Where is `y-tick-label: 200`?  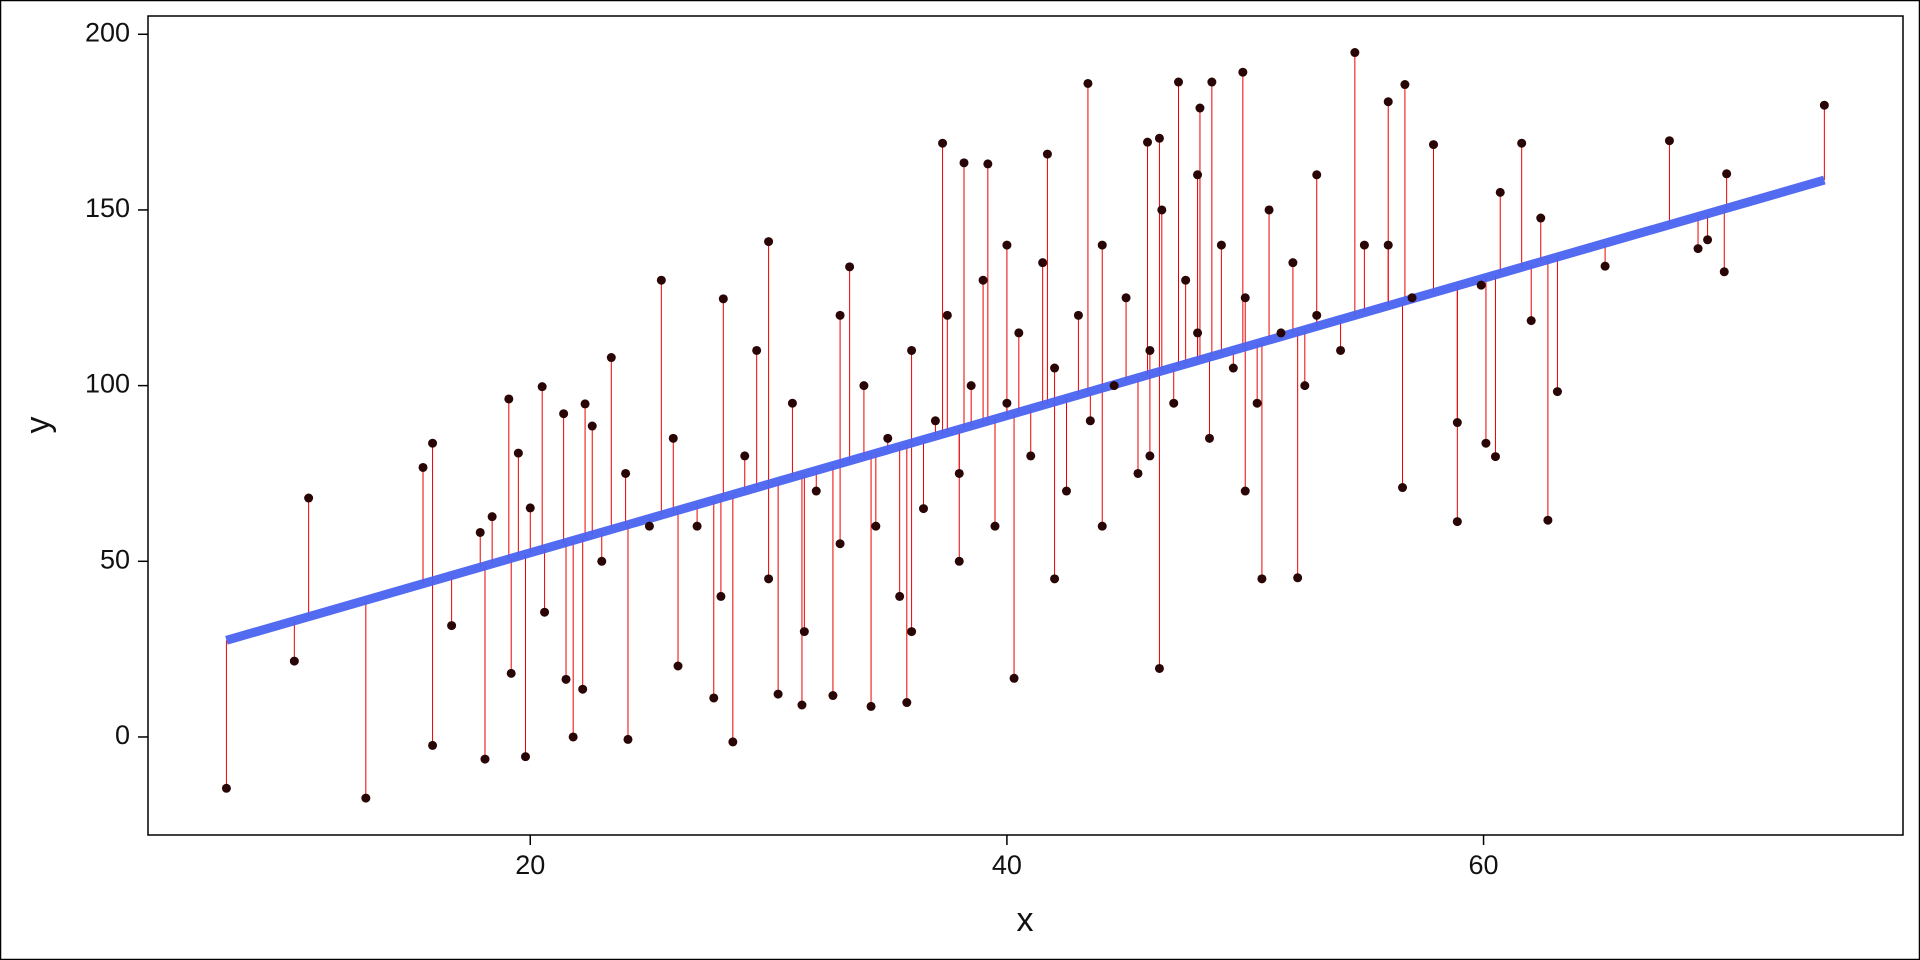 y-tick-label: 200 is located at coordinates (107, 32).